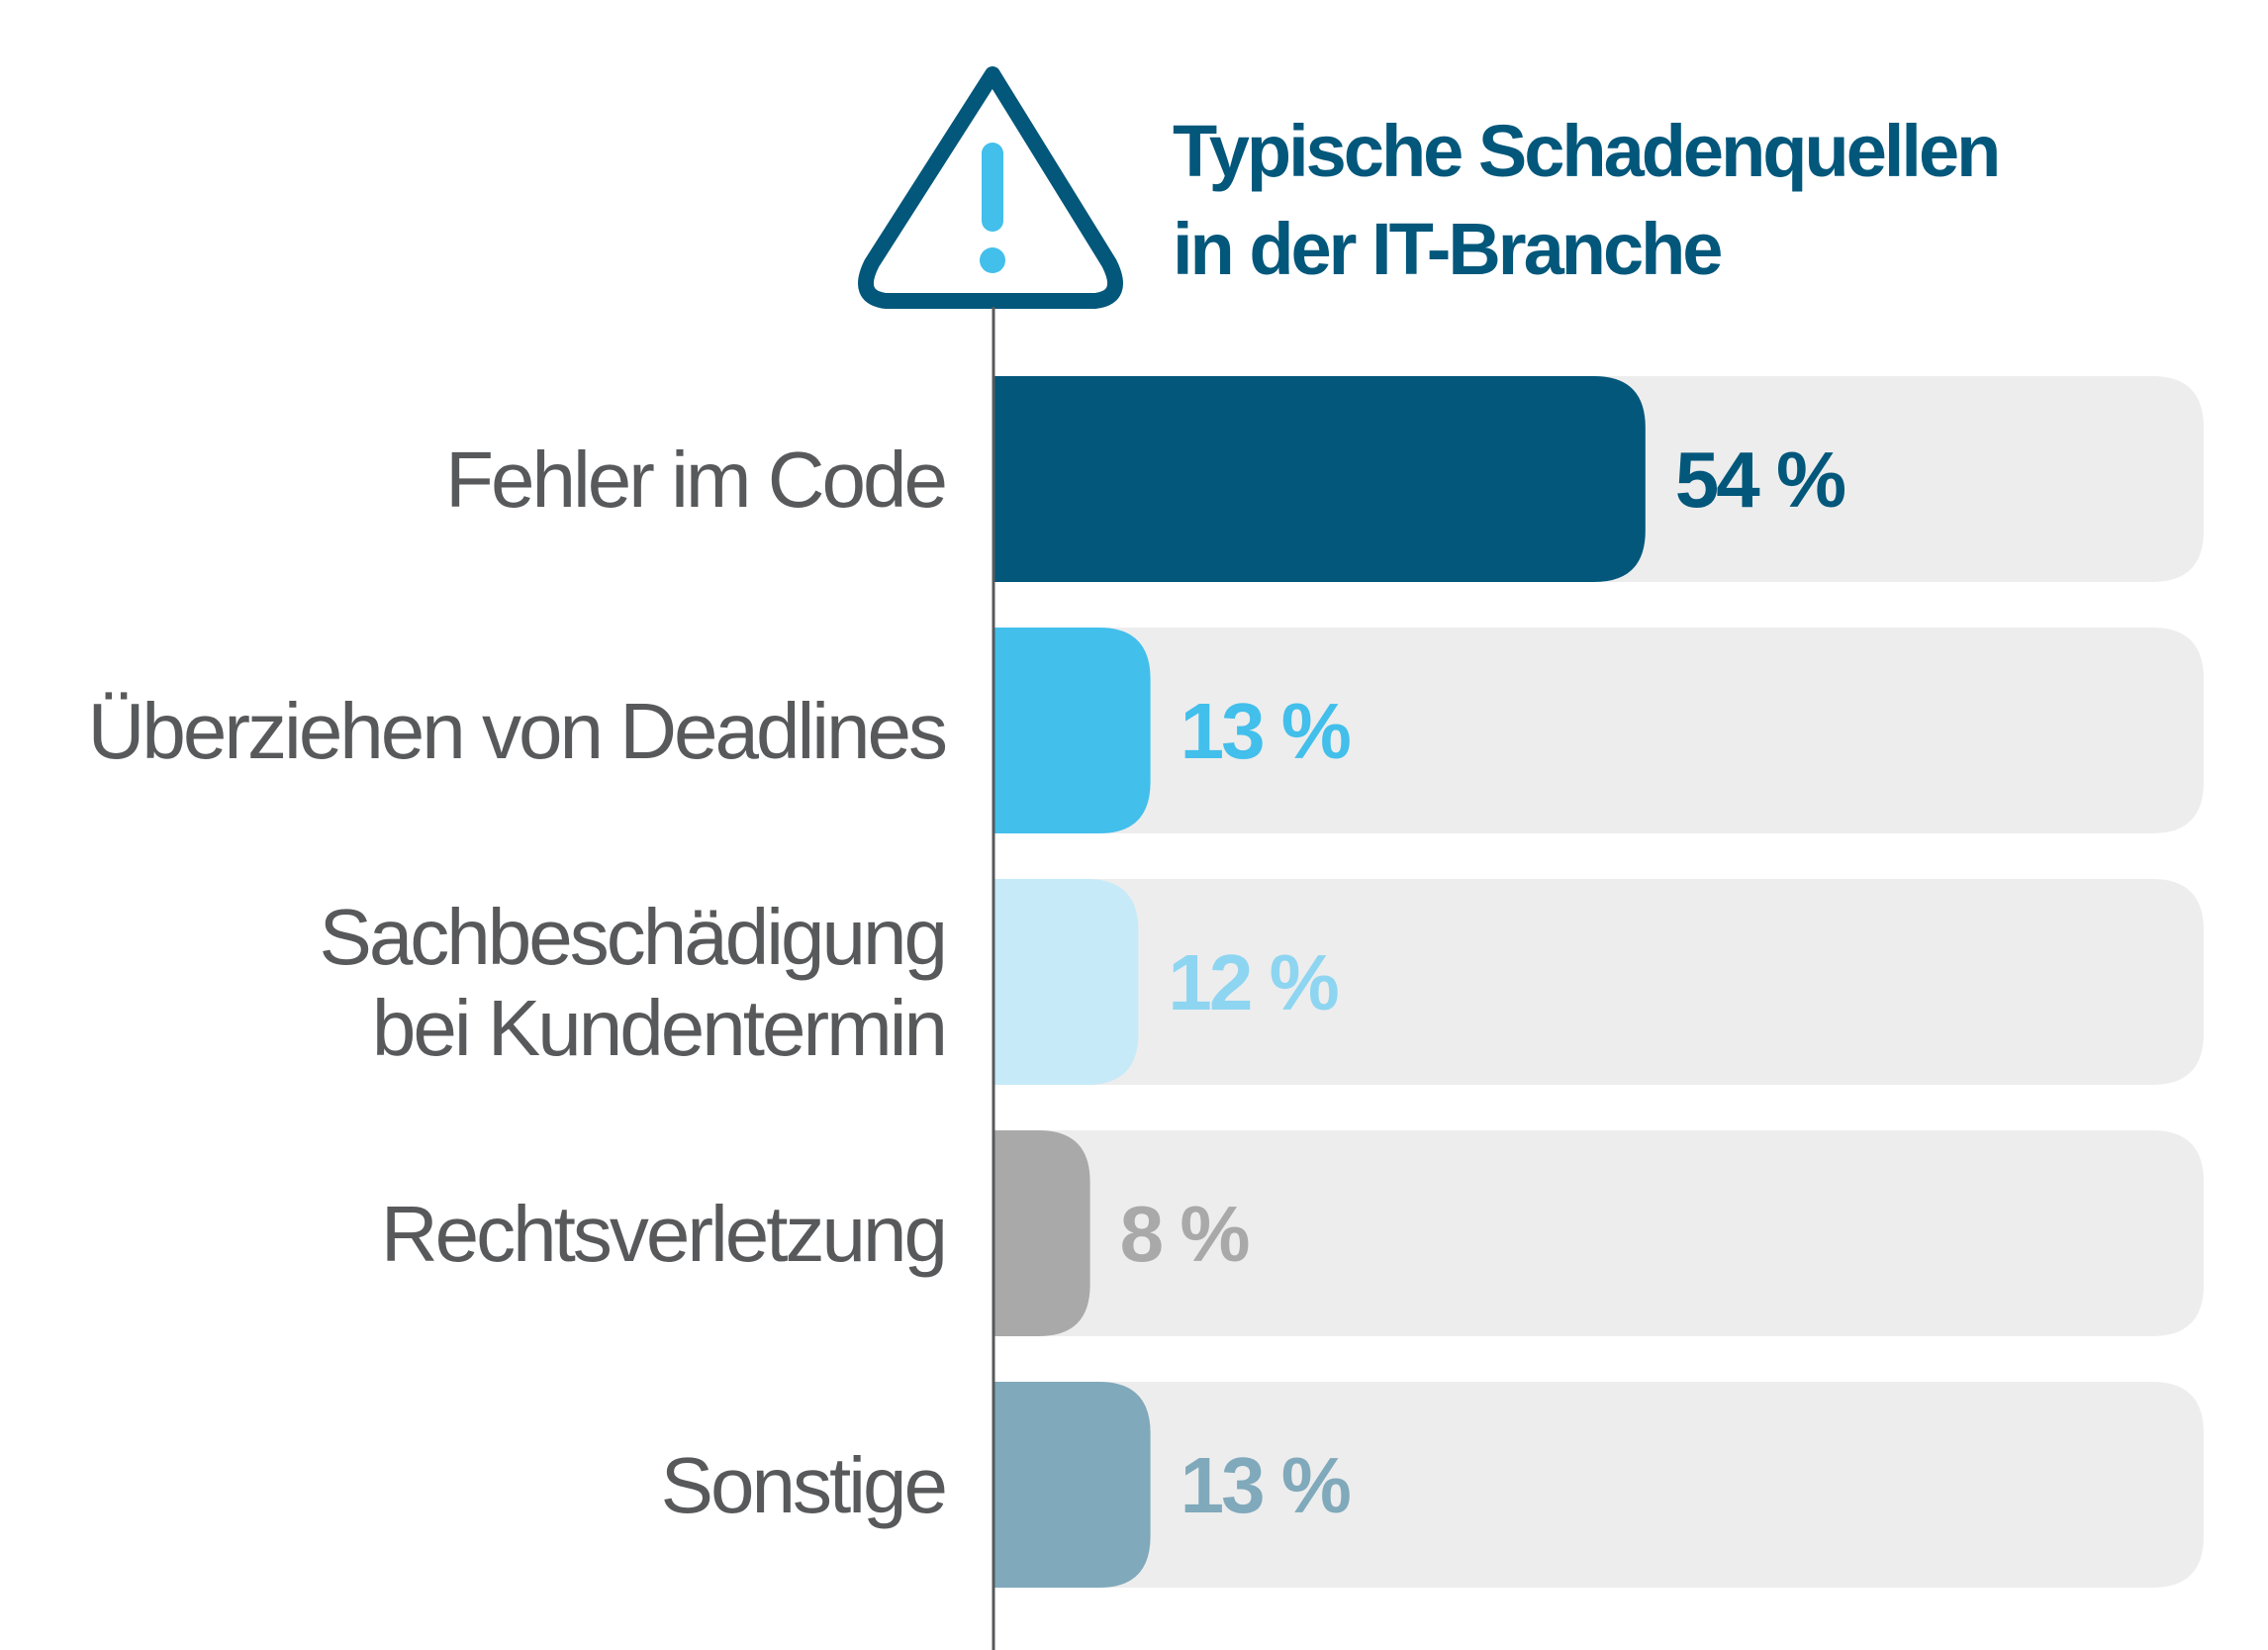  I want to click on category-label-line: Rechtsverletzung, so click(663, 1234).